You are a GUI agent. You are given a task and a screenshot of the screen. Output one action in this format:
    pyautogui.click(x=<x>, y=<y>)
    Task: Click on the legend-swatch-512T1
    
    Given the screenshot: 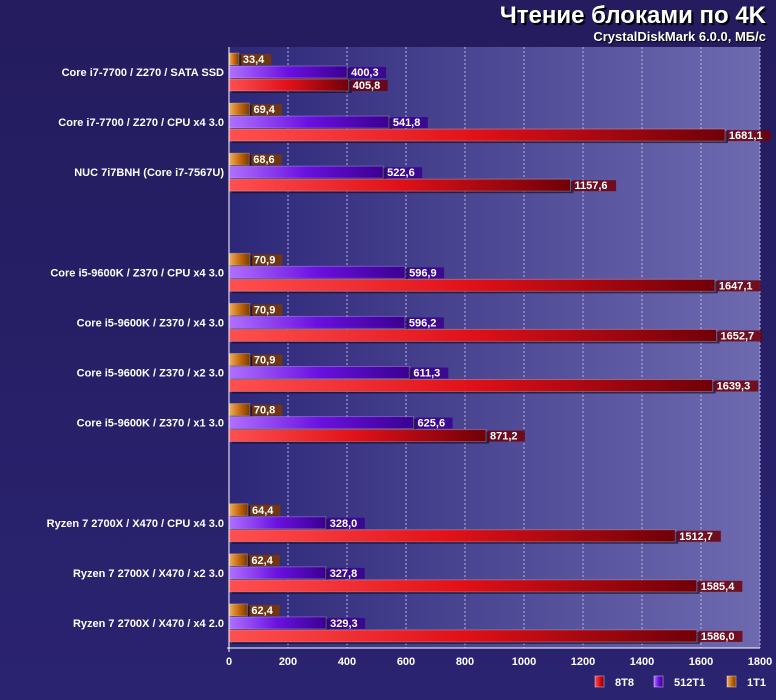 What is the action you would take?
    pyautogui.click(x=658, y=681)
    